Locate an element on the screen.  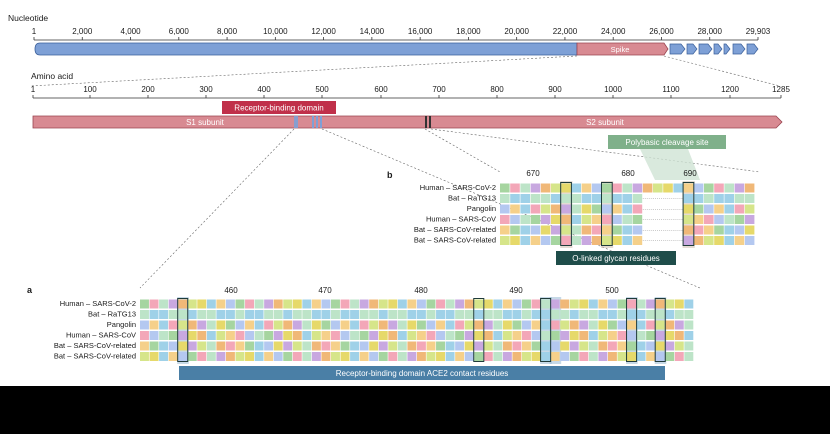
panel-a-species-label: Human – SARS-CoV-2 is located at coordinates (98, 303).